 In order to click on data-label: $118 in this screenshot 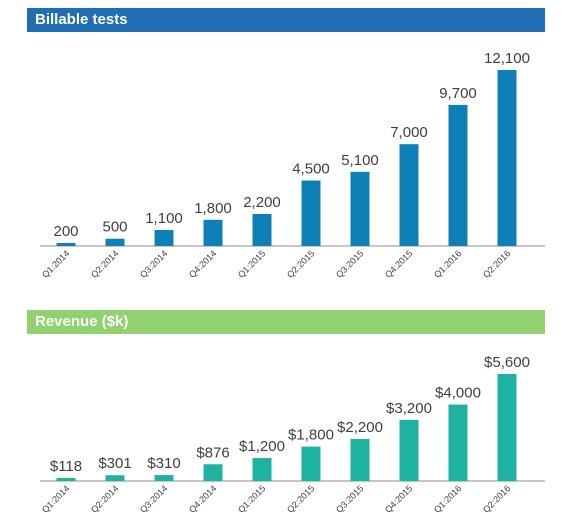, I will do `click(66, 466)`.